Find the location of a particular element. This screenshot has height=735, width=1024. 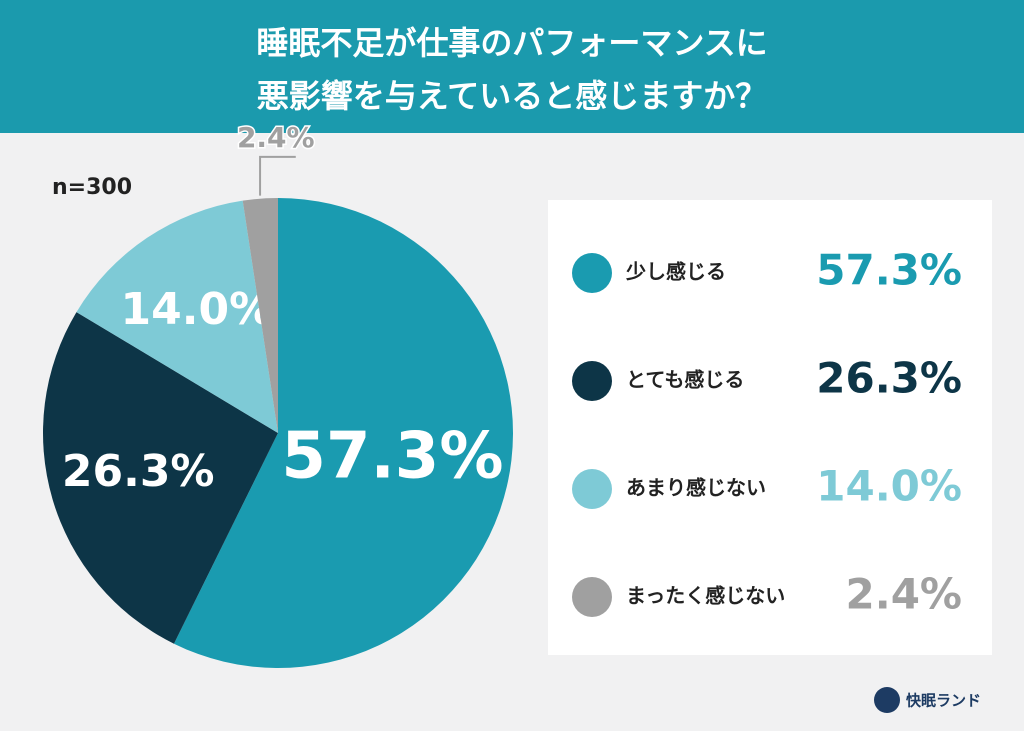

source: 快眠ランド is located at coordinates (943, 701).